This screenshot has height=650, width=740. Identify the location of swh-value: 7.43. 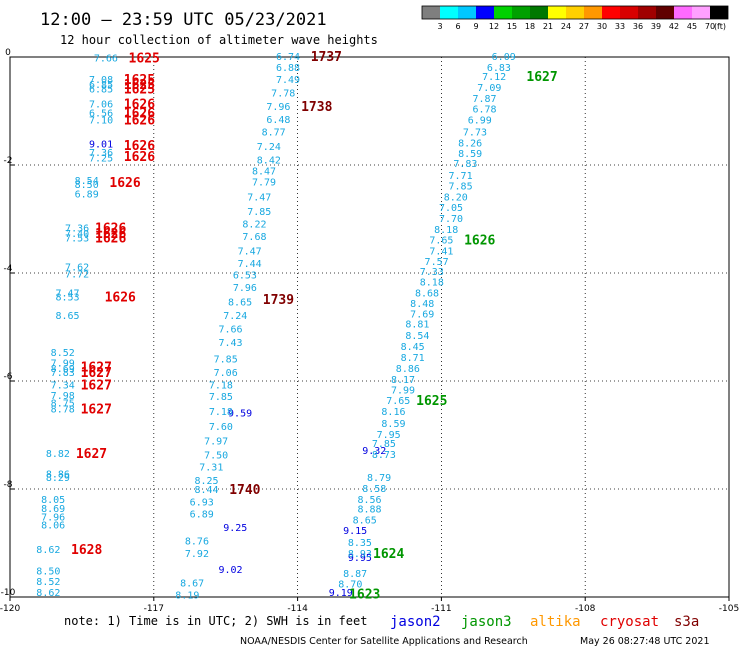
(230, 343).